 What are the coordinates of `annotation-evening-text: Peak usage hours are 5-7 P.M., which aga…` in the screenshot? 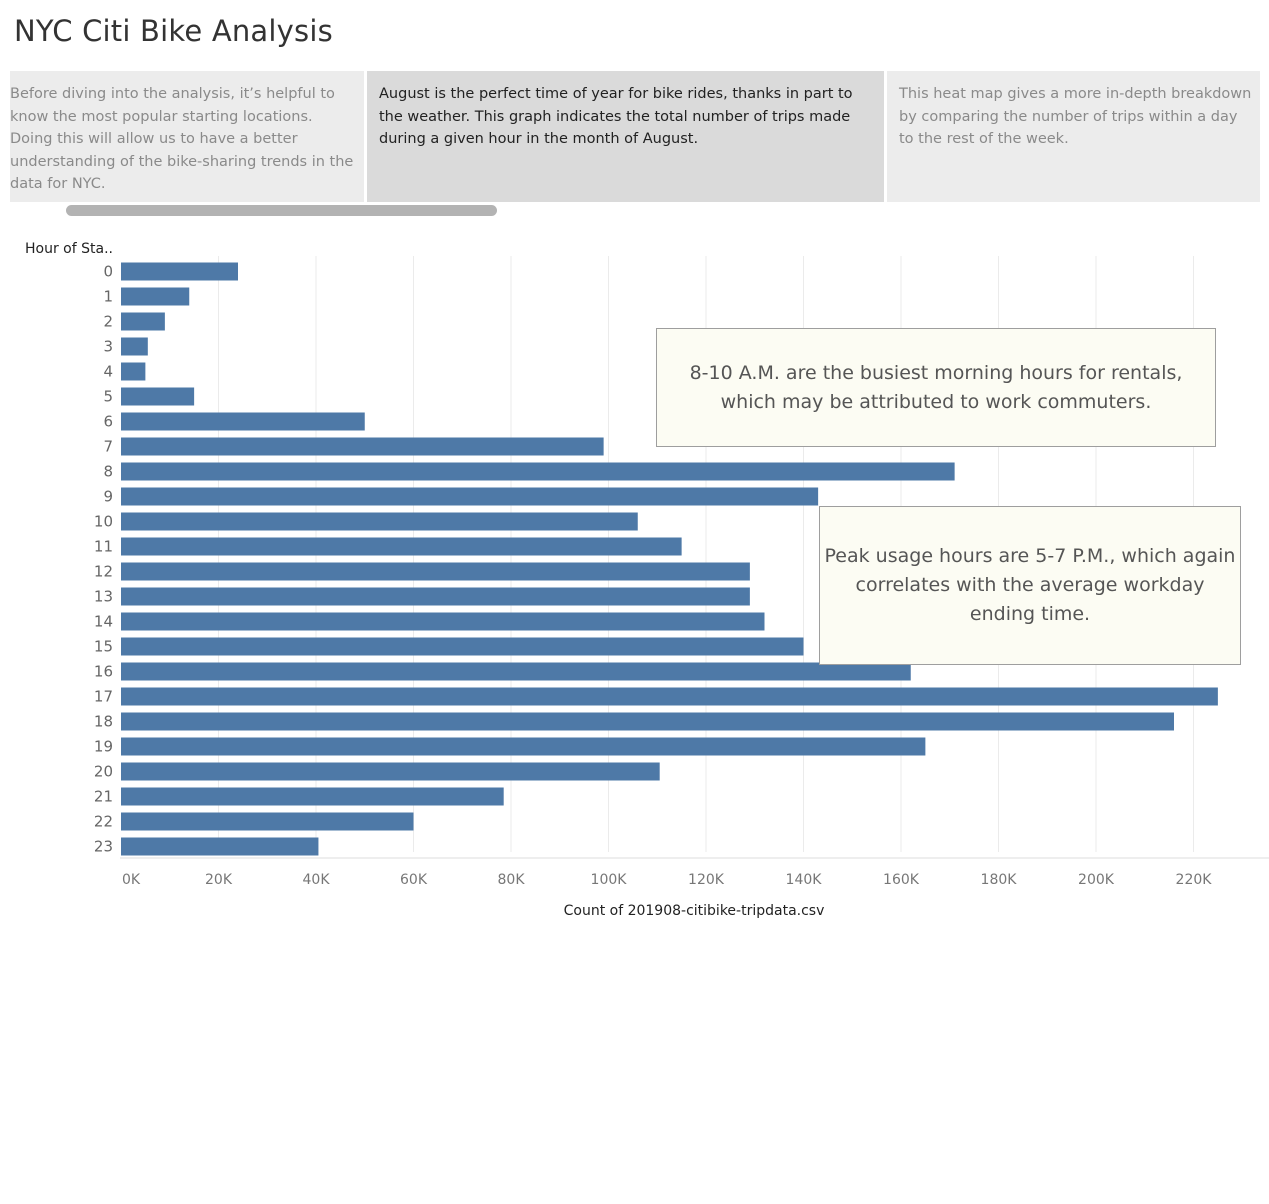 It's located at (1030, 585).